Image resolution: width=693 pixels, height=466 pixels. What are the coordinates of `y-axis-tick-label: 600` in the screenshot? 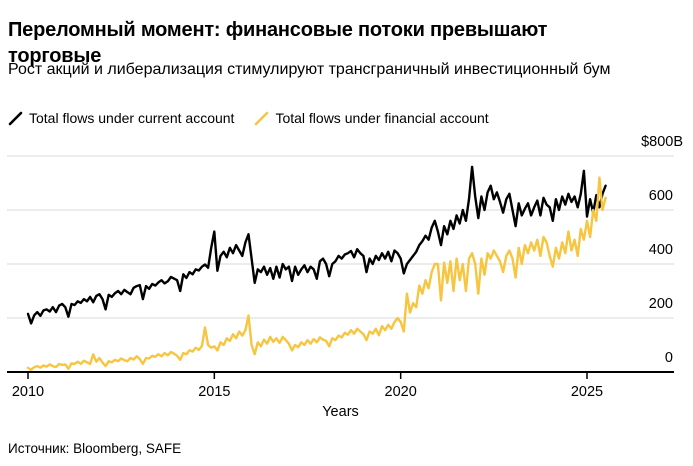 It's located at (661, 196).